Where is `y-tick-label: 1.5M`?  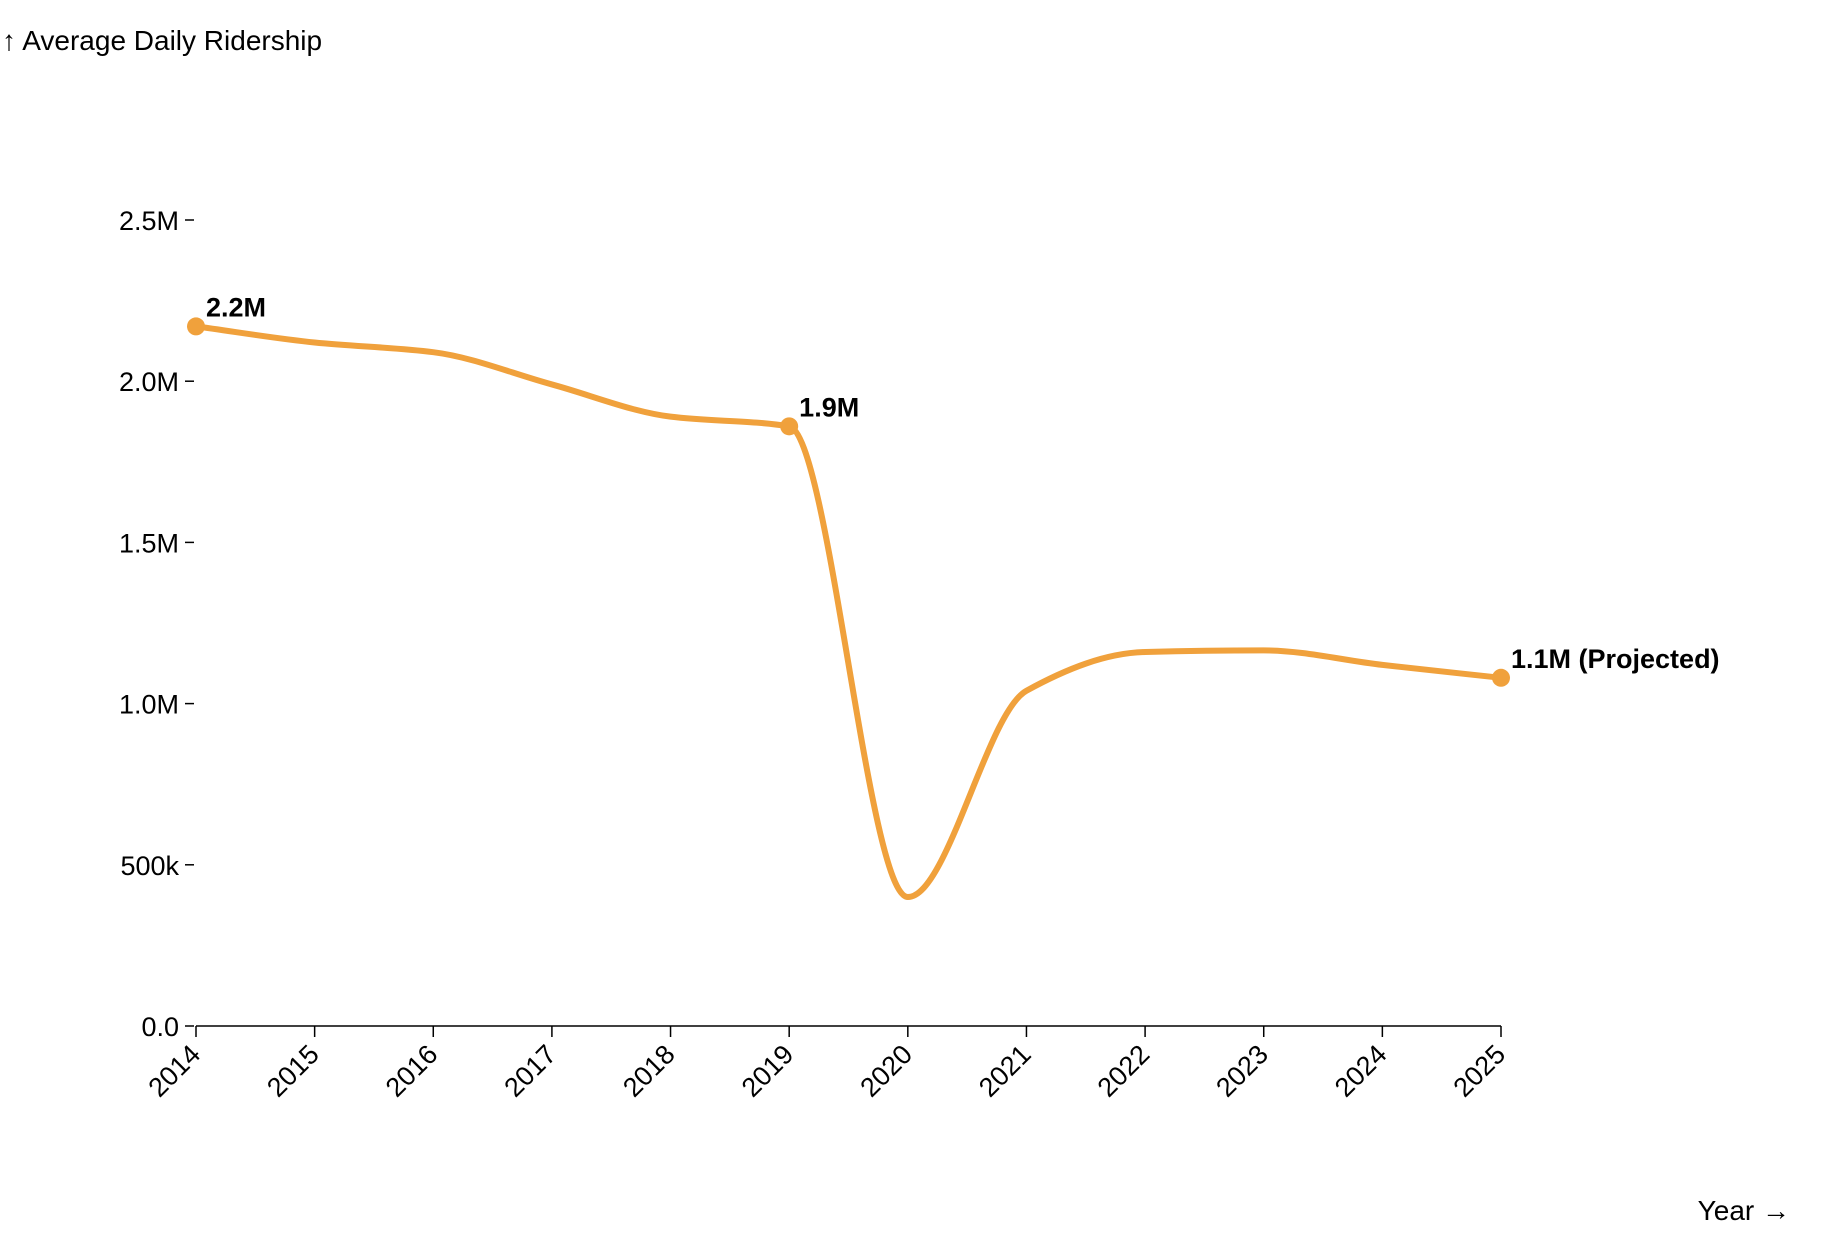 y-tick-label: 1.5M is located at coordinates (149, 543).